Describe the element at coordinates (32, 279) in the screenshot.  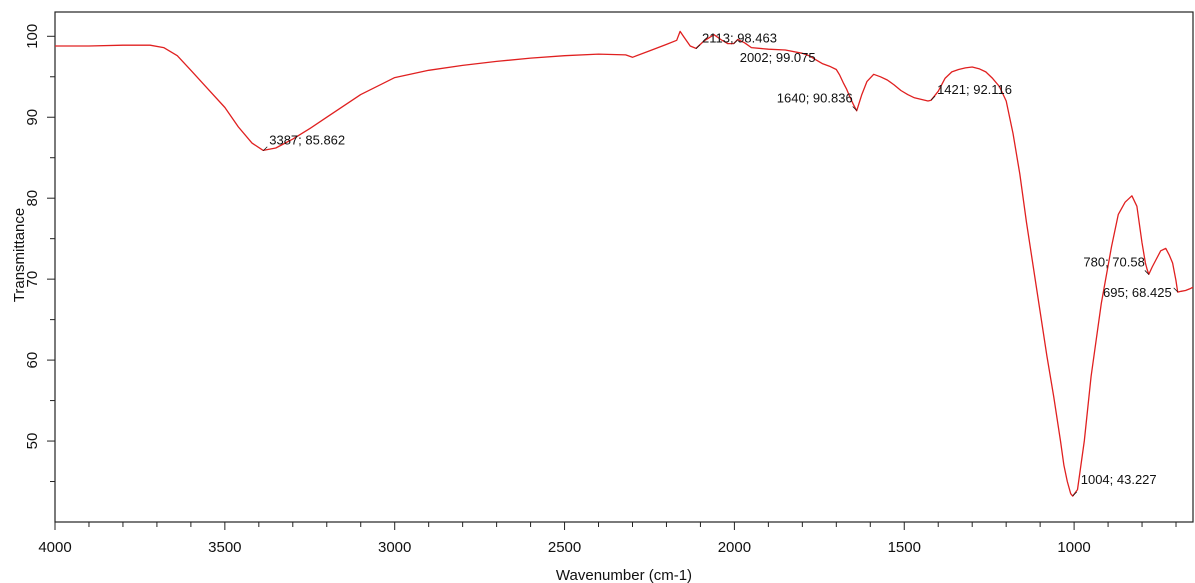
I see `y-tick-label: 70` at that location.